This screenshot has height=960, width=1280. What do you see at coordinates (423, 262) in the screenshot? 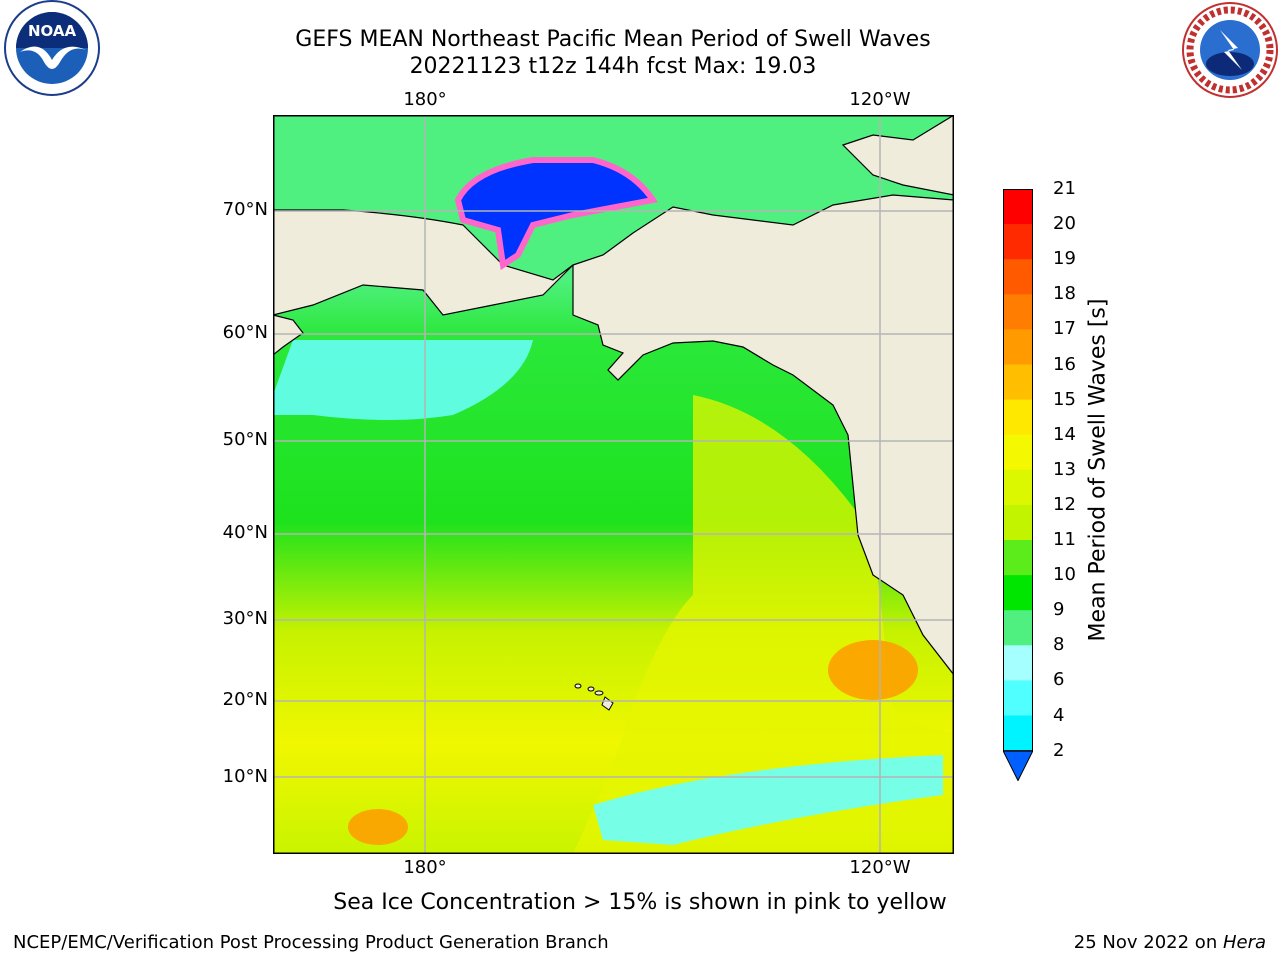
I see `land-siberia` at bounding box center [423, 262].